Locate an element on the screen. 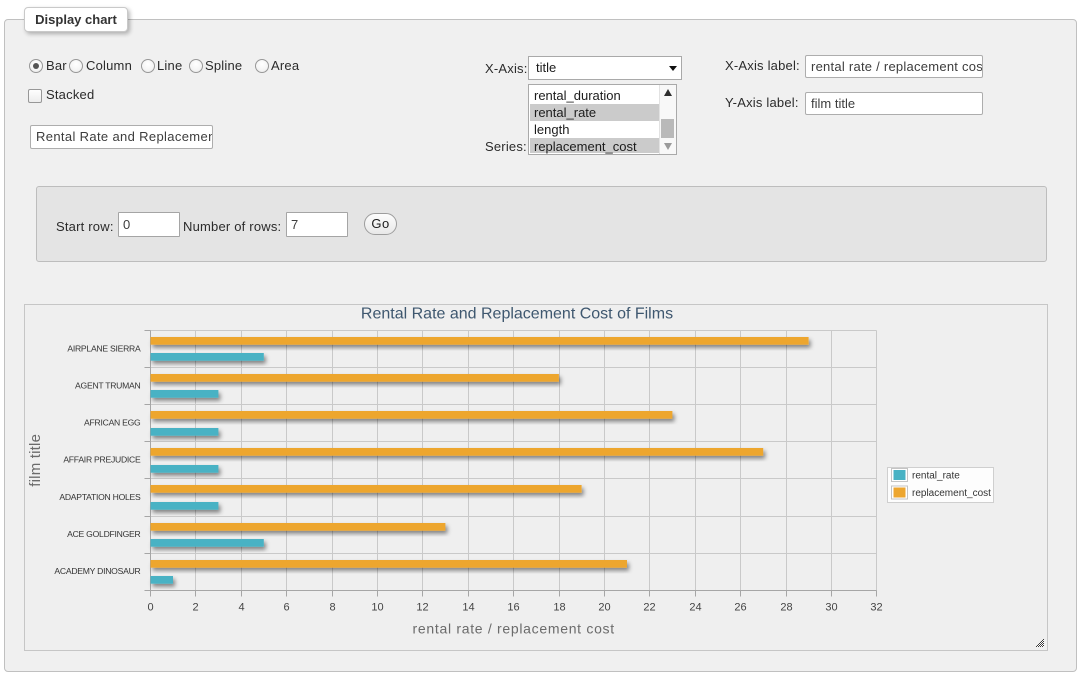 The image size is (1081, 681). svg-text: 30 is located at coordinates (831, 608).